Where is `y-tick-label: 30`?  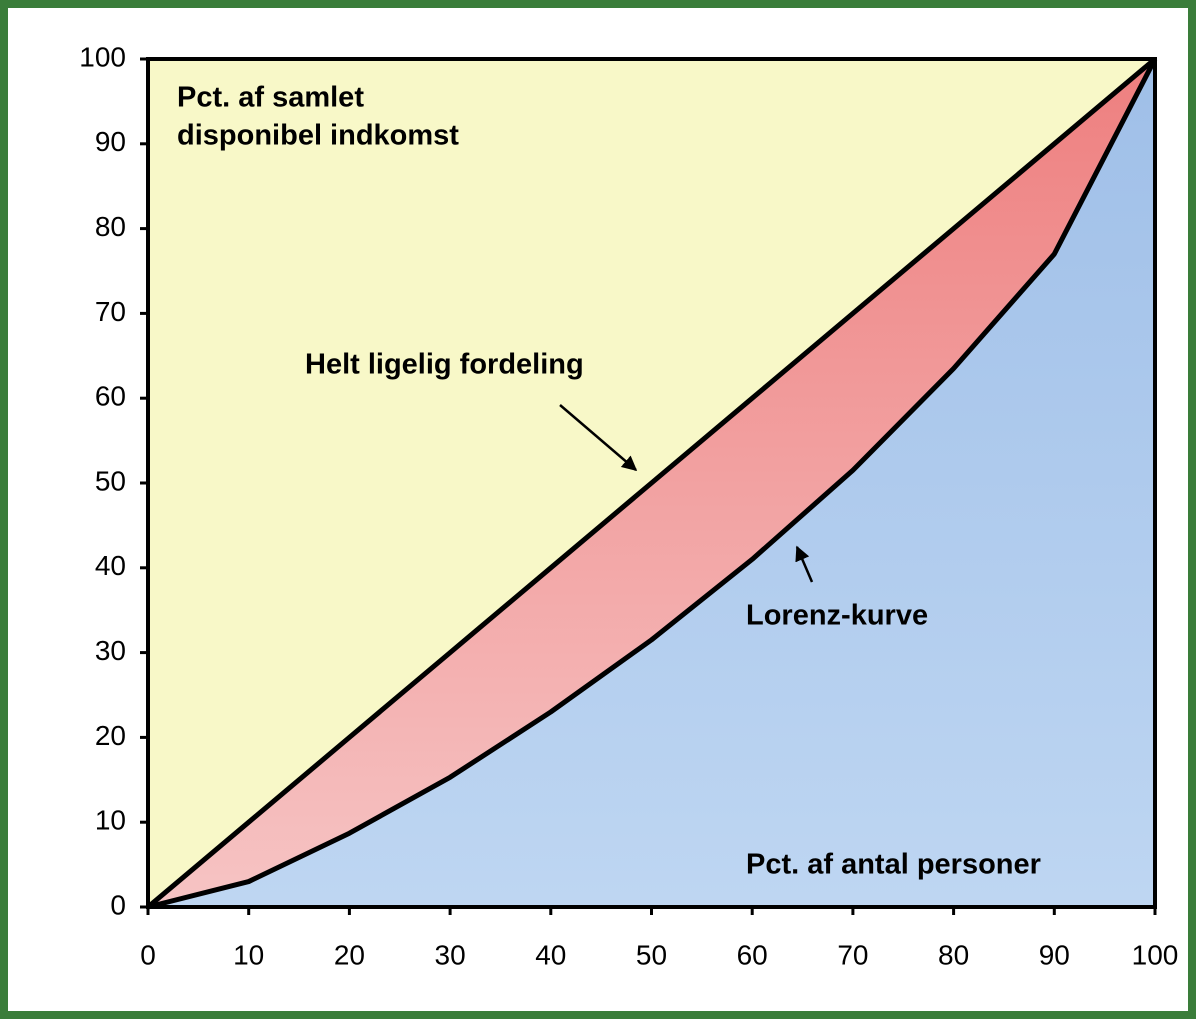
y-tick-label: 30 is located at coordinates (110, 650).